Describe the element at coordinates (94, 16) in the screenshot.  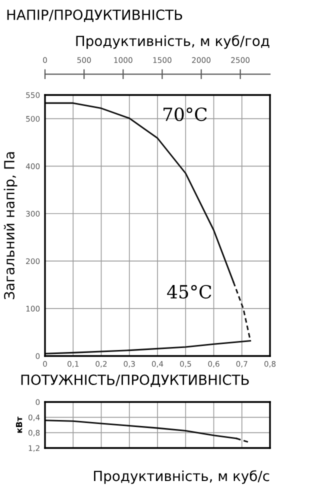
I see `chart-title: НАПІР/ПРОДУКТИВНІСТЬ` at that location.